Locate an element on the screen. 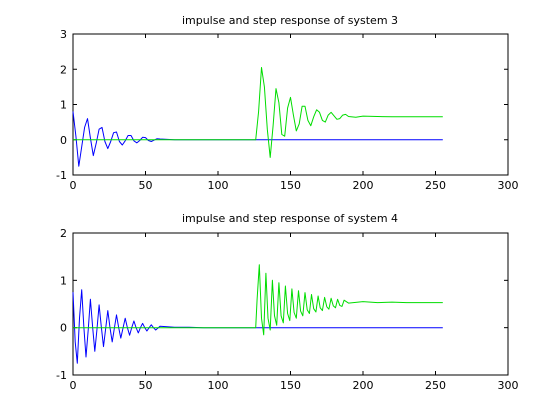  subplot-title: impulse and step response of system 4 is located at coordinates (290, 218).